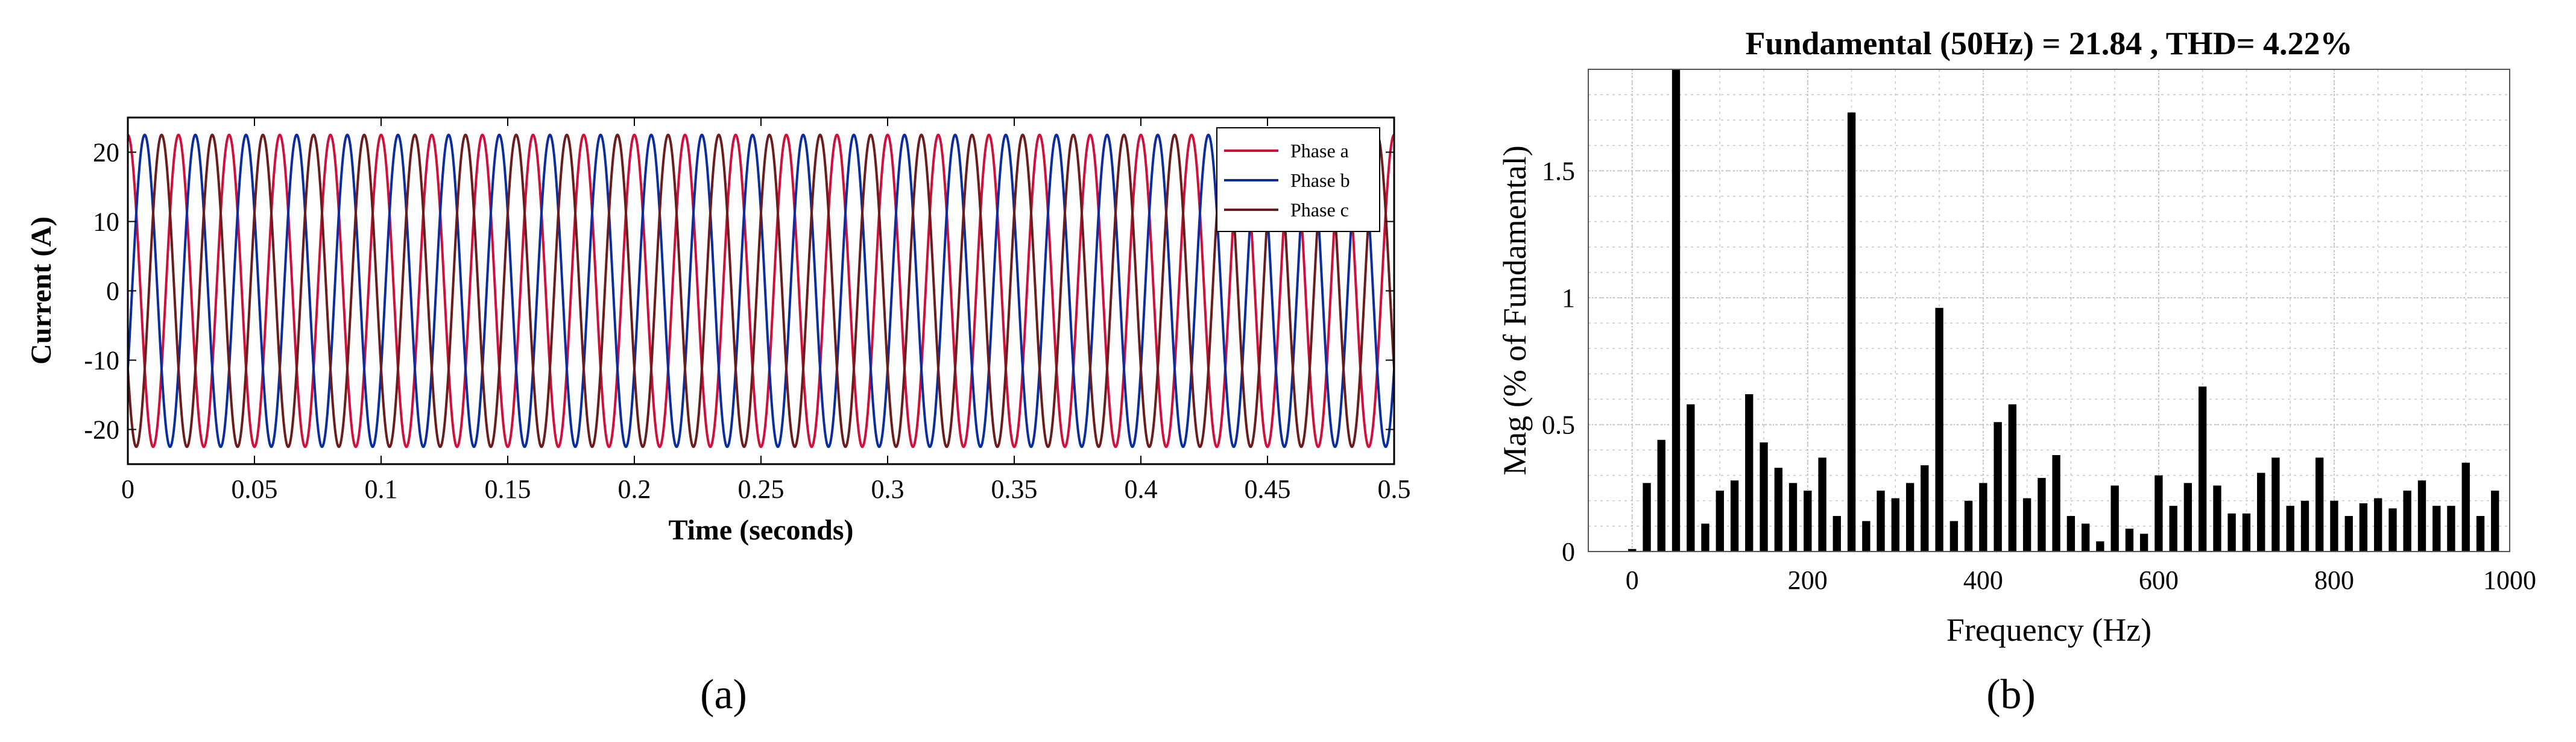 The height and width of the screenshot is (742, 2576). I want to click on chart-a-xtick-label: 0.45, so click(1268, 489).